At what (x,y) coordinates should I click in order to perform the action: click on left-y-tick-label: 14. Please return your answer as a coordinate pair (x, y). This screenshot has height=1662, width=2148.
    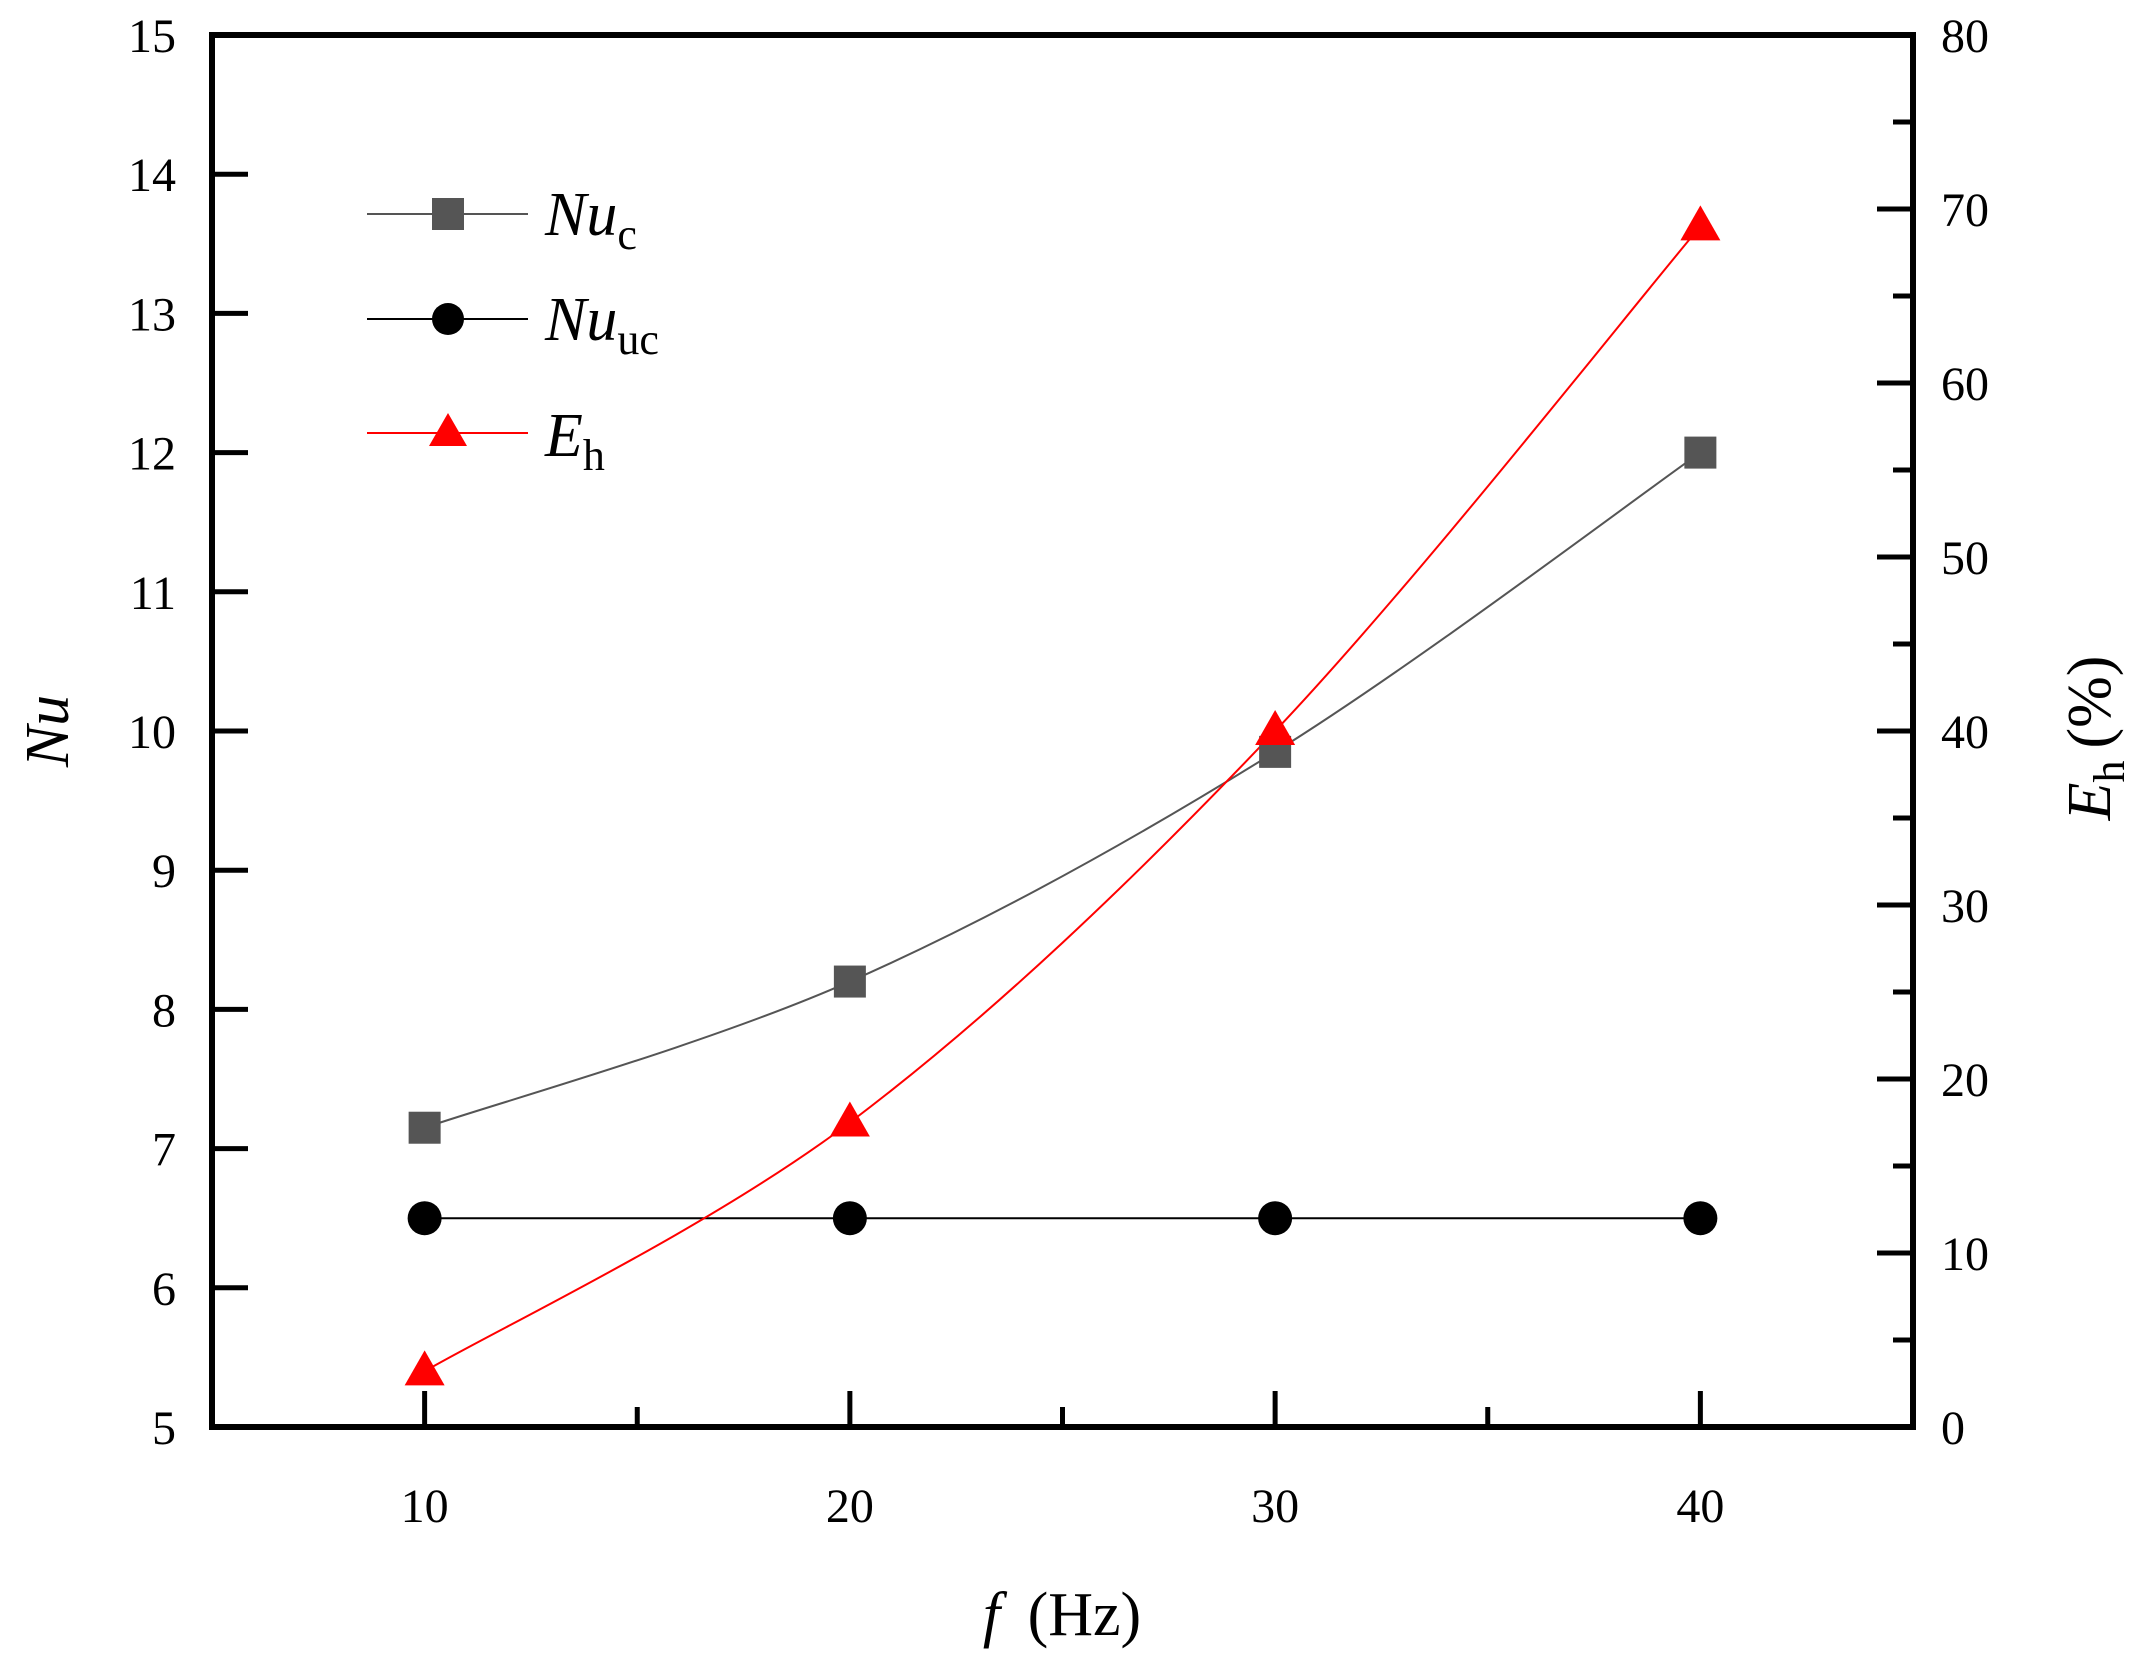
    Looking at the image, I should click on (152, 175).